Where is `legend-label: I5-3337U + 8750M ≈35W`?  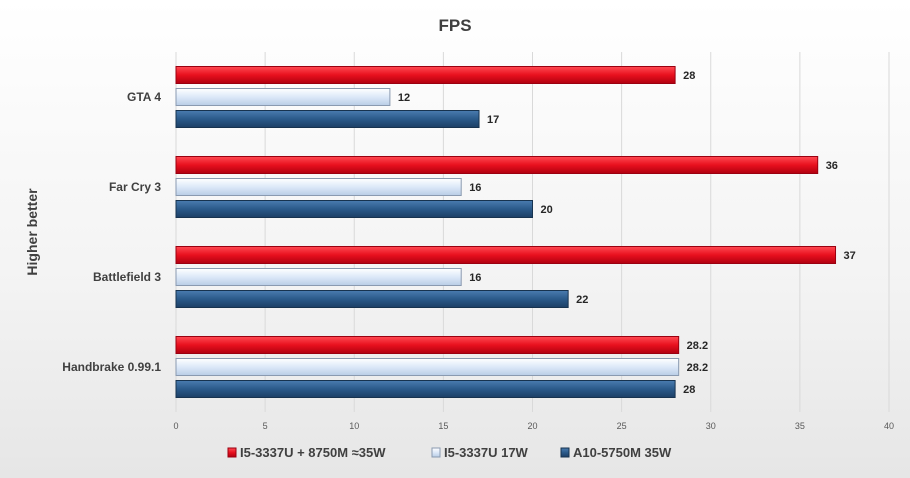
legend-label: I5-3337U + 8750M ≈35W is located at coordinates (313, 452).